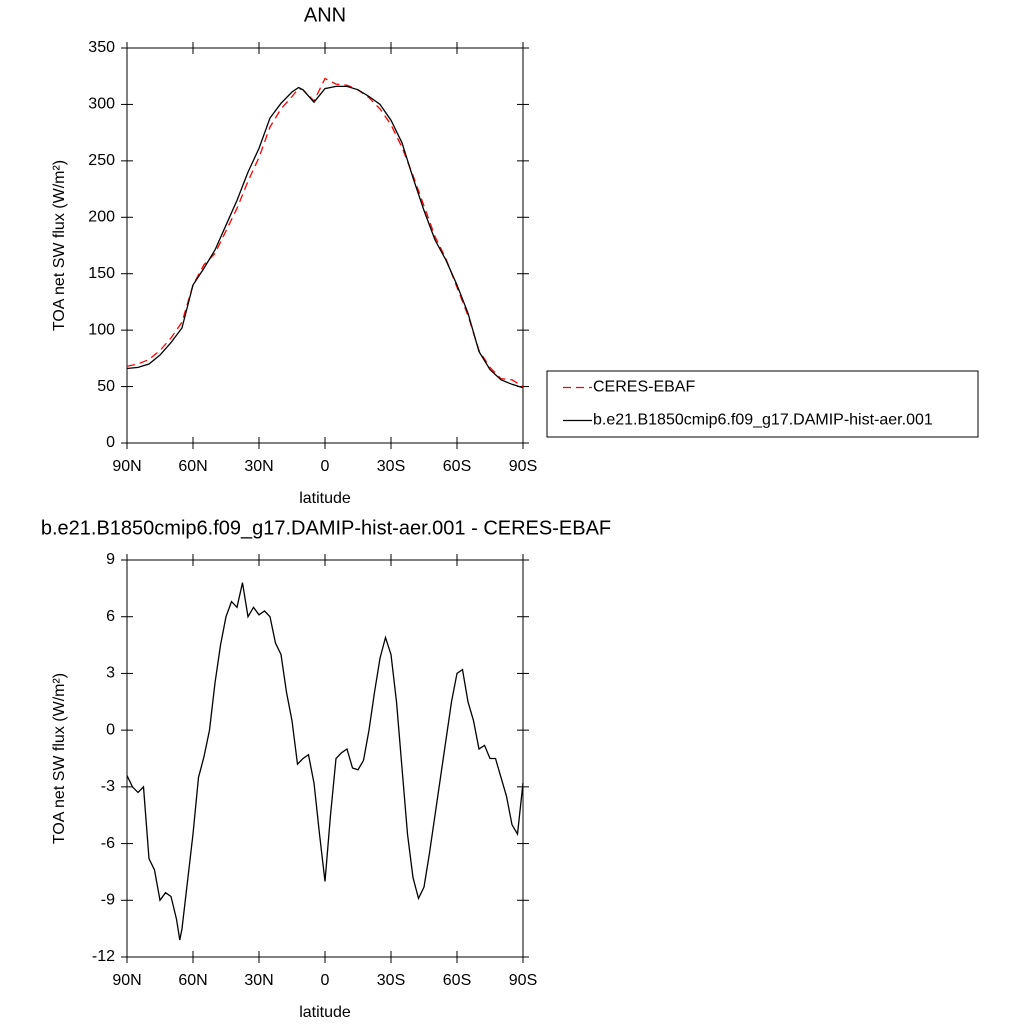 The height and width of the screenshot is (1024, 1024). What do you see at coordinates (110, 673) in the screenshot?
I see `y-tick-label: 3` at bounding box center [110, 673].